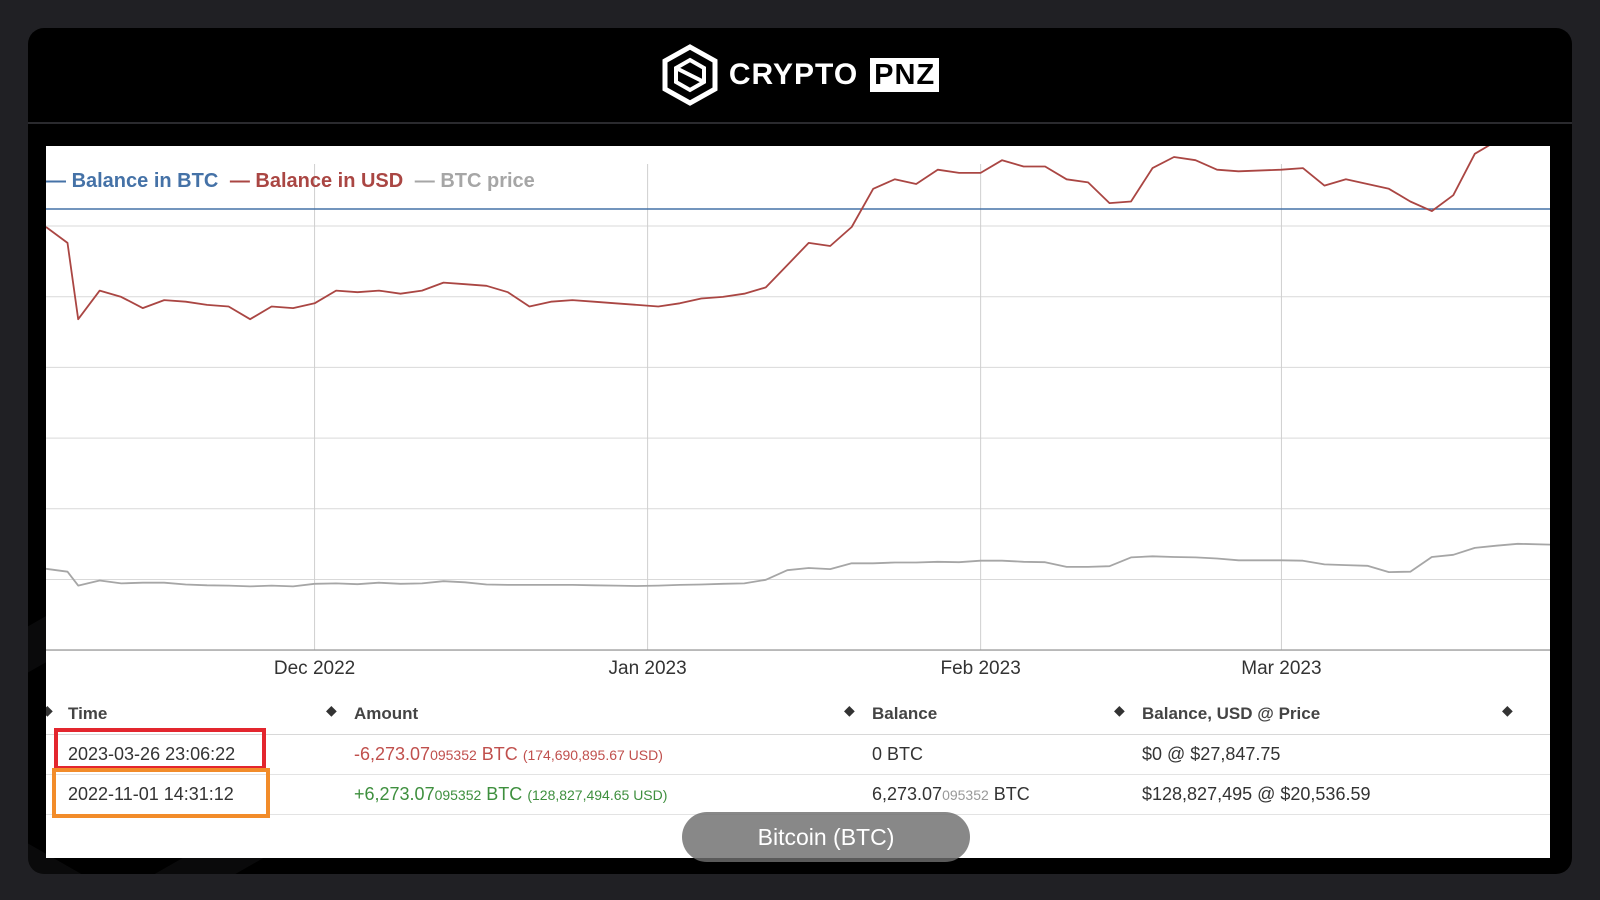 The width and height of the screenshot is (1600, 900). What do you see at coordinates (314, 668) in the screenshot?
I see `x-tick-label: Dec 2022` at bounding box center [314, 668].